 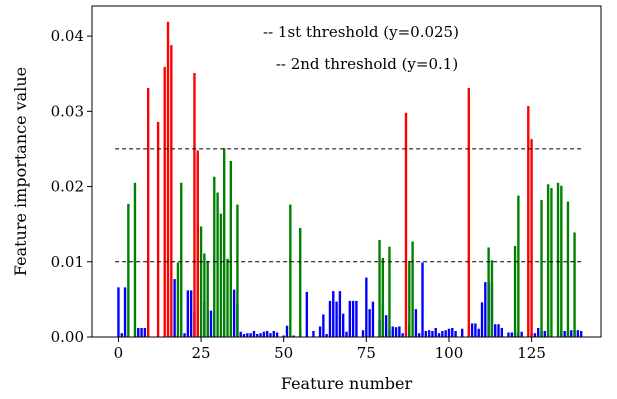 What do you see at coordinates (20, 171) in the screenshot?
I see `y-axis-label: Feature importance value` at bounding box center [20, 171].